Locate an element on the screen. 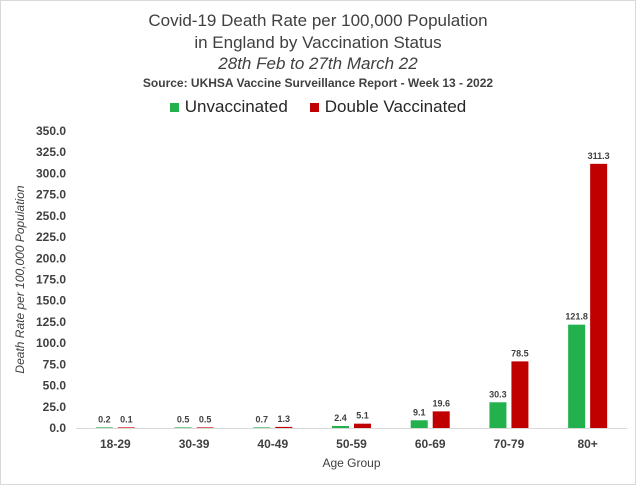 Image resolution: width=636 pixels, height=485 pixels. x-tick-label: 18-29 is located at coordinates (115, 444).